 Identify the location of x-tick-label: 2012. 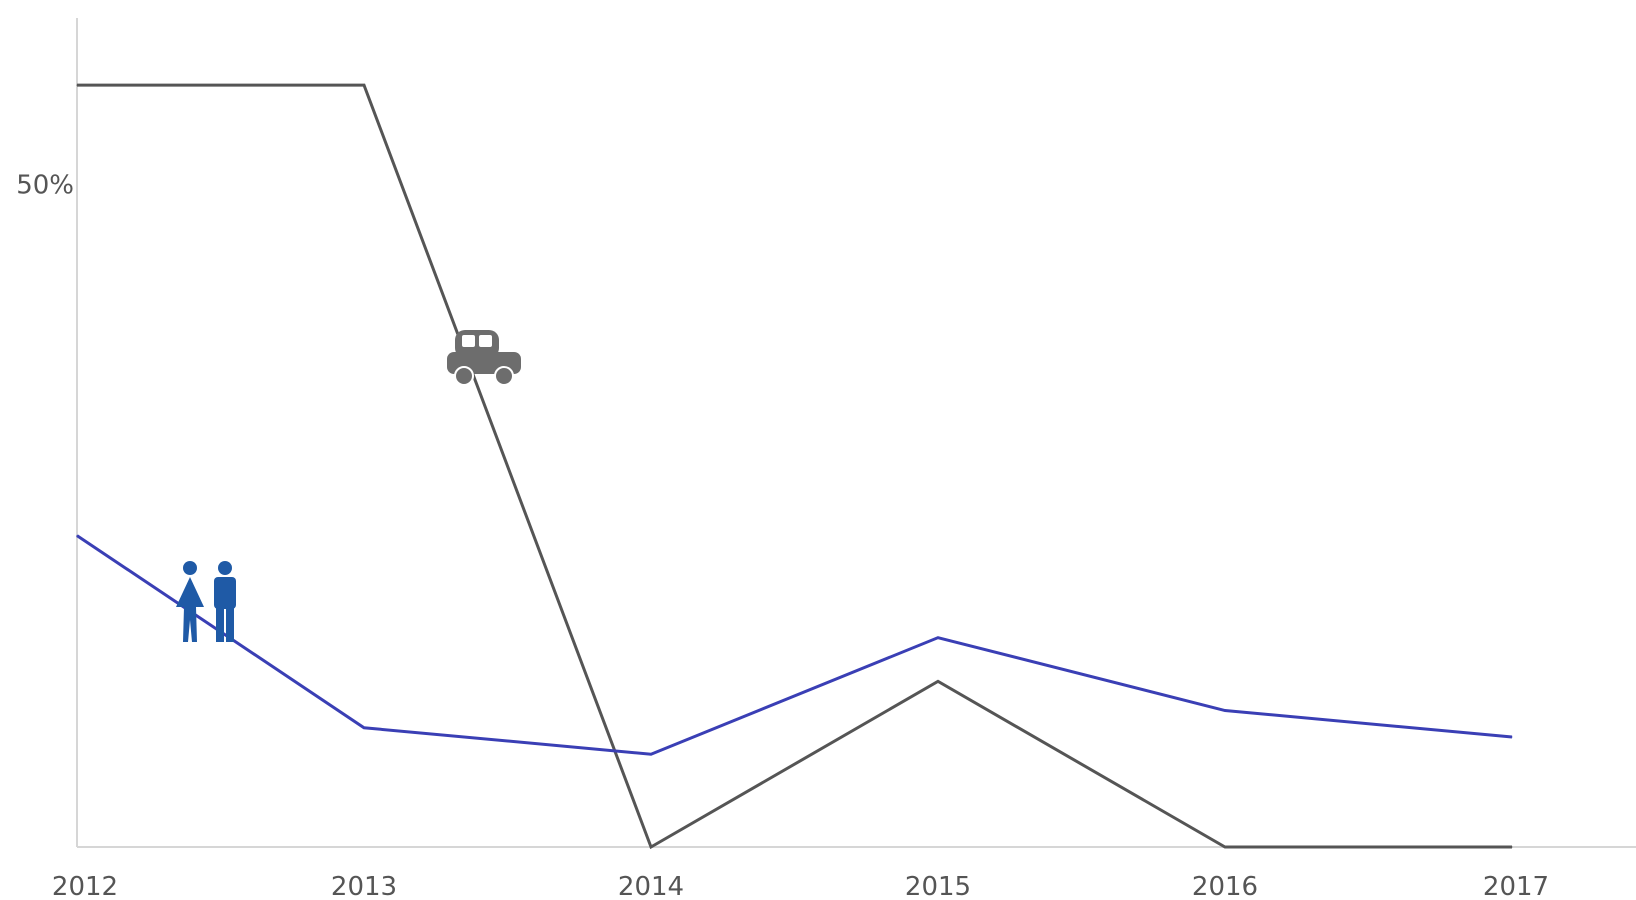
(85, 886).